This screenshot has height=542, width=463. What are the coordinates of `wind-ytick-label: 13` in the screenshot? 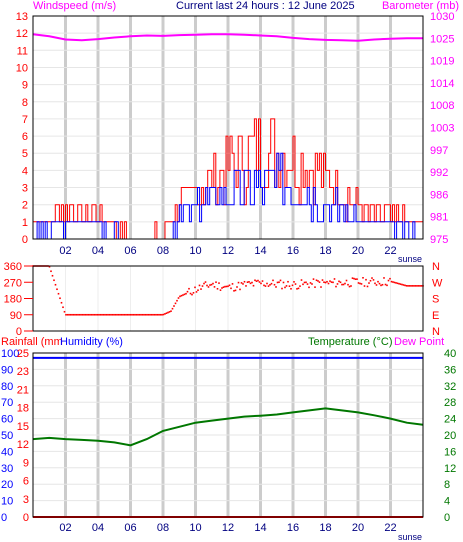 It's located at (22, 17).